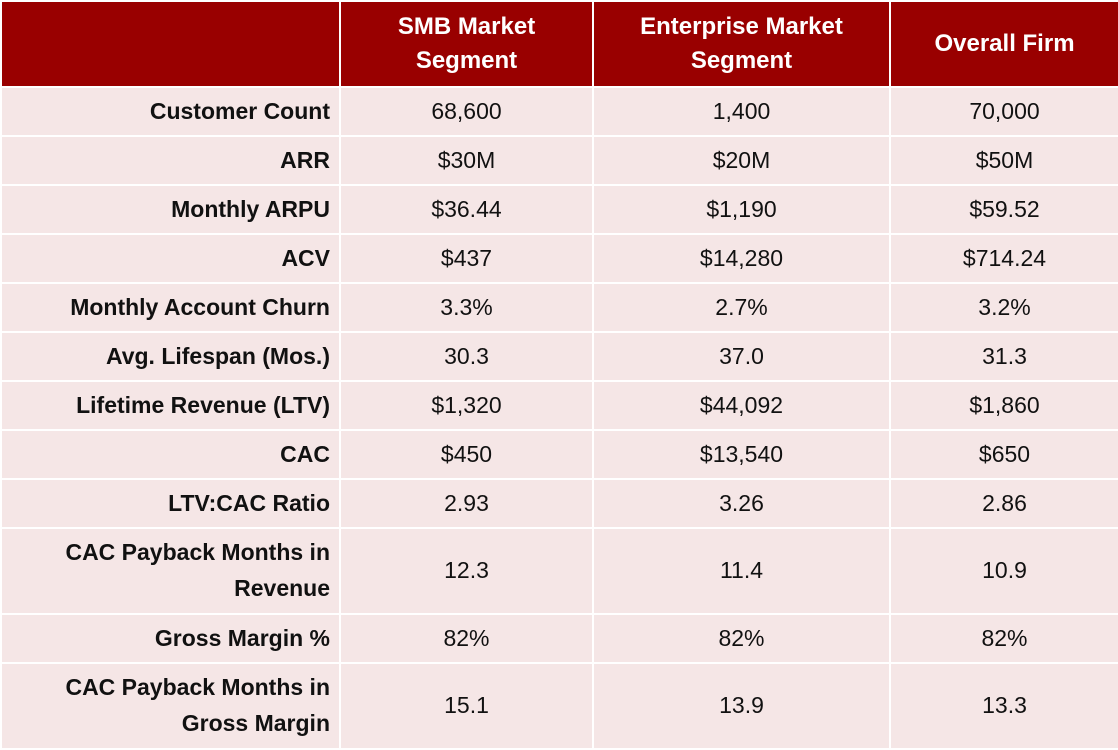 The image size is (1118, 750). I want to click on table-row-monthly-account-churn: Monthly Account Churn 3.3% 2.7% 3.2%, so click(559, 307).